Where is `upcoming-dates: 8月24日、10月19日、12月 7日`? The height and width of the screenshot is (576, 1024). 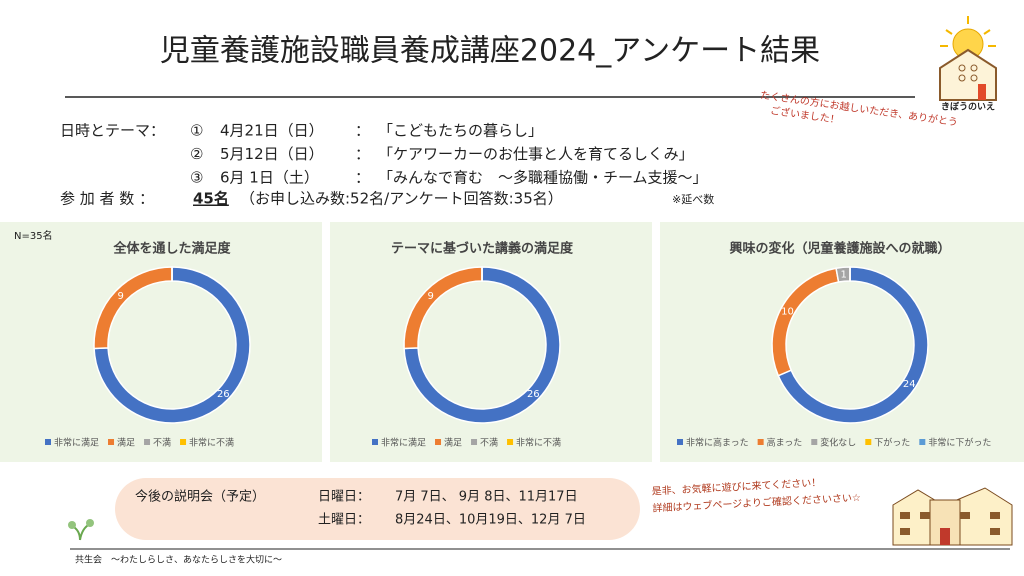 upcoming-dates: 8月24日、10月19日、12月 7日 is located at coordinates (490, 520).